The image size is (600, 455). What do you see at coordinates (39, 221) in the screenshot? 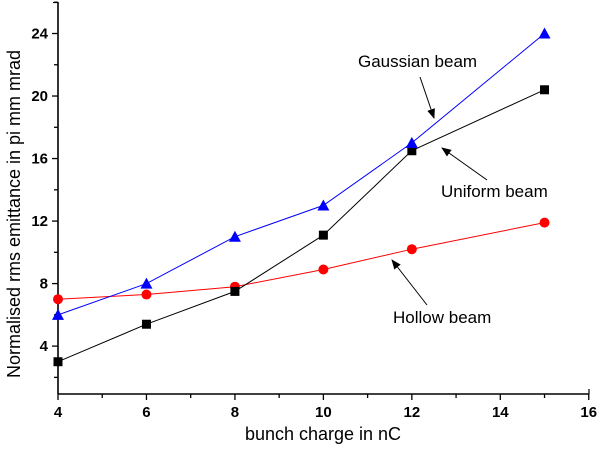
I see `y-tick-label: 12` at bounding box center [39, 221].